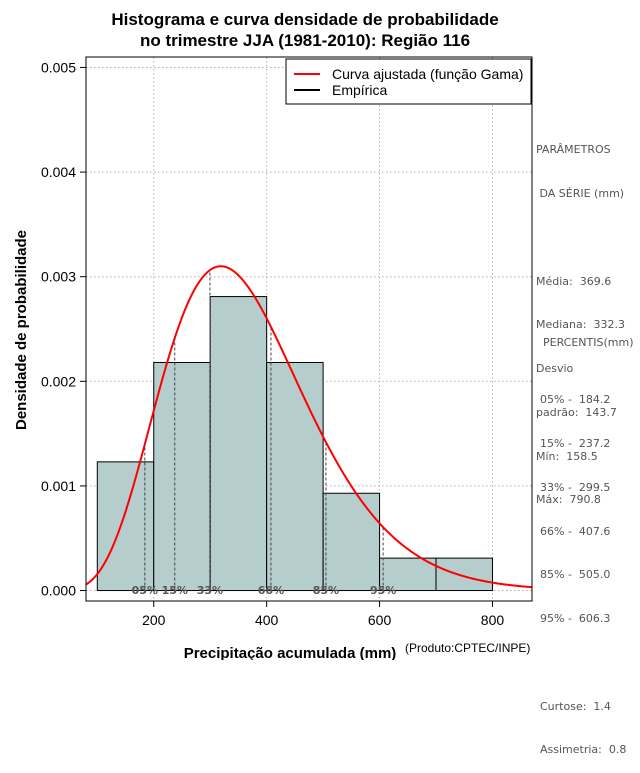 The image size is (640, 773). I want to click on parametros-heading-2: DA SÉRIE (mm), so click(580, 193).